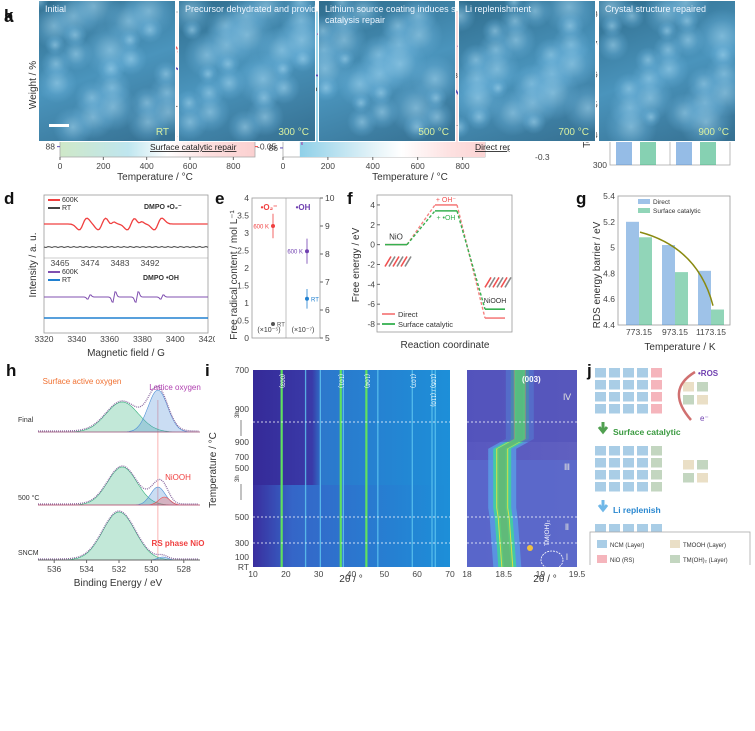  I want to click on y-tick-label: 4.4, so click(609, 325).